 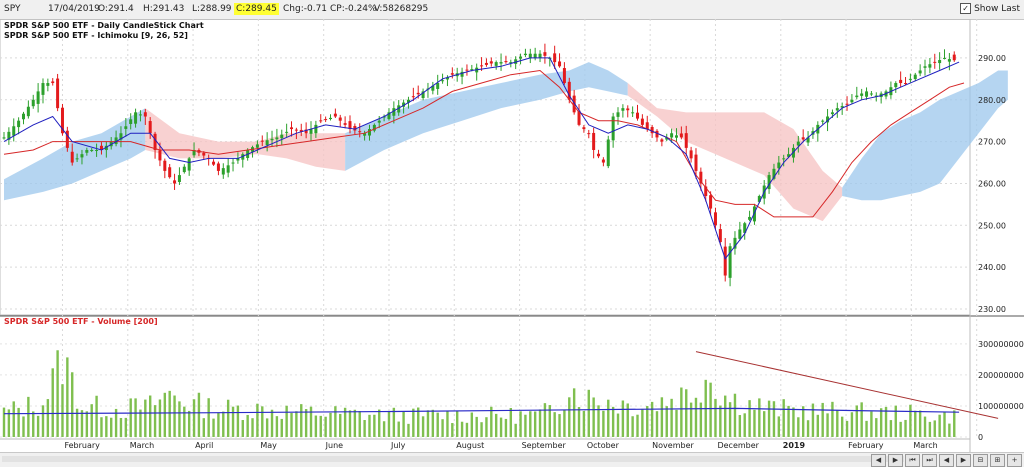 What do you see at coordinates (305, 9) in the screenshot?
I see `change-text: Chg:-0.71` at bounding box center [305, 9].